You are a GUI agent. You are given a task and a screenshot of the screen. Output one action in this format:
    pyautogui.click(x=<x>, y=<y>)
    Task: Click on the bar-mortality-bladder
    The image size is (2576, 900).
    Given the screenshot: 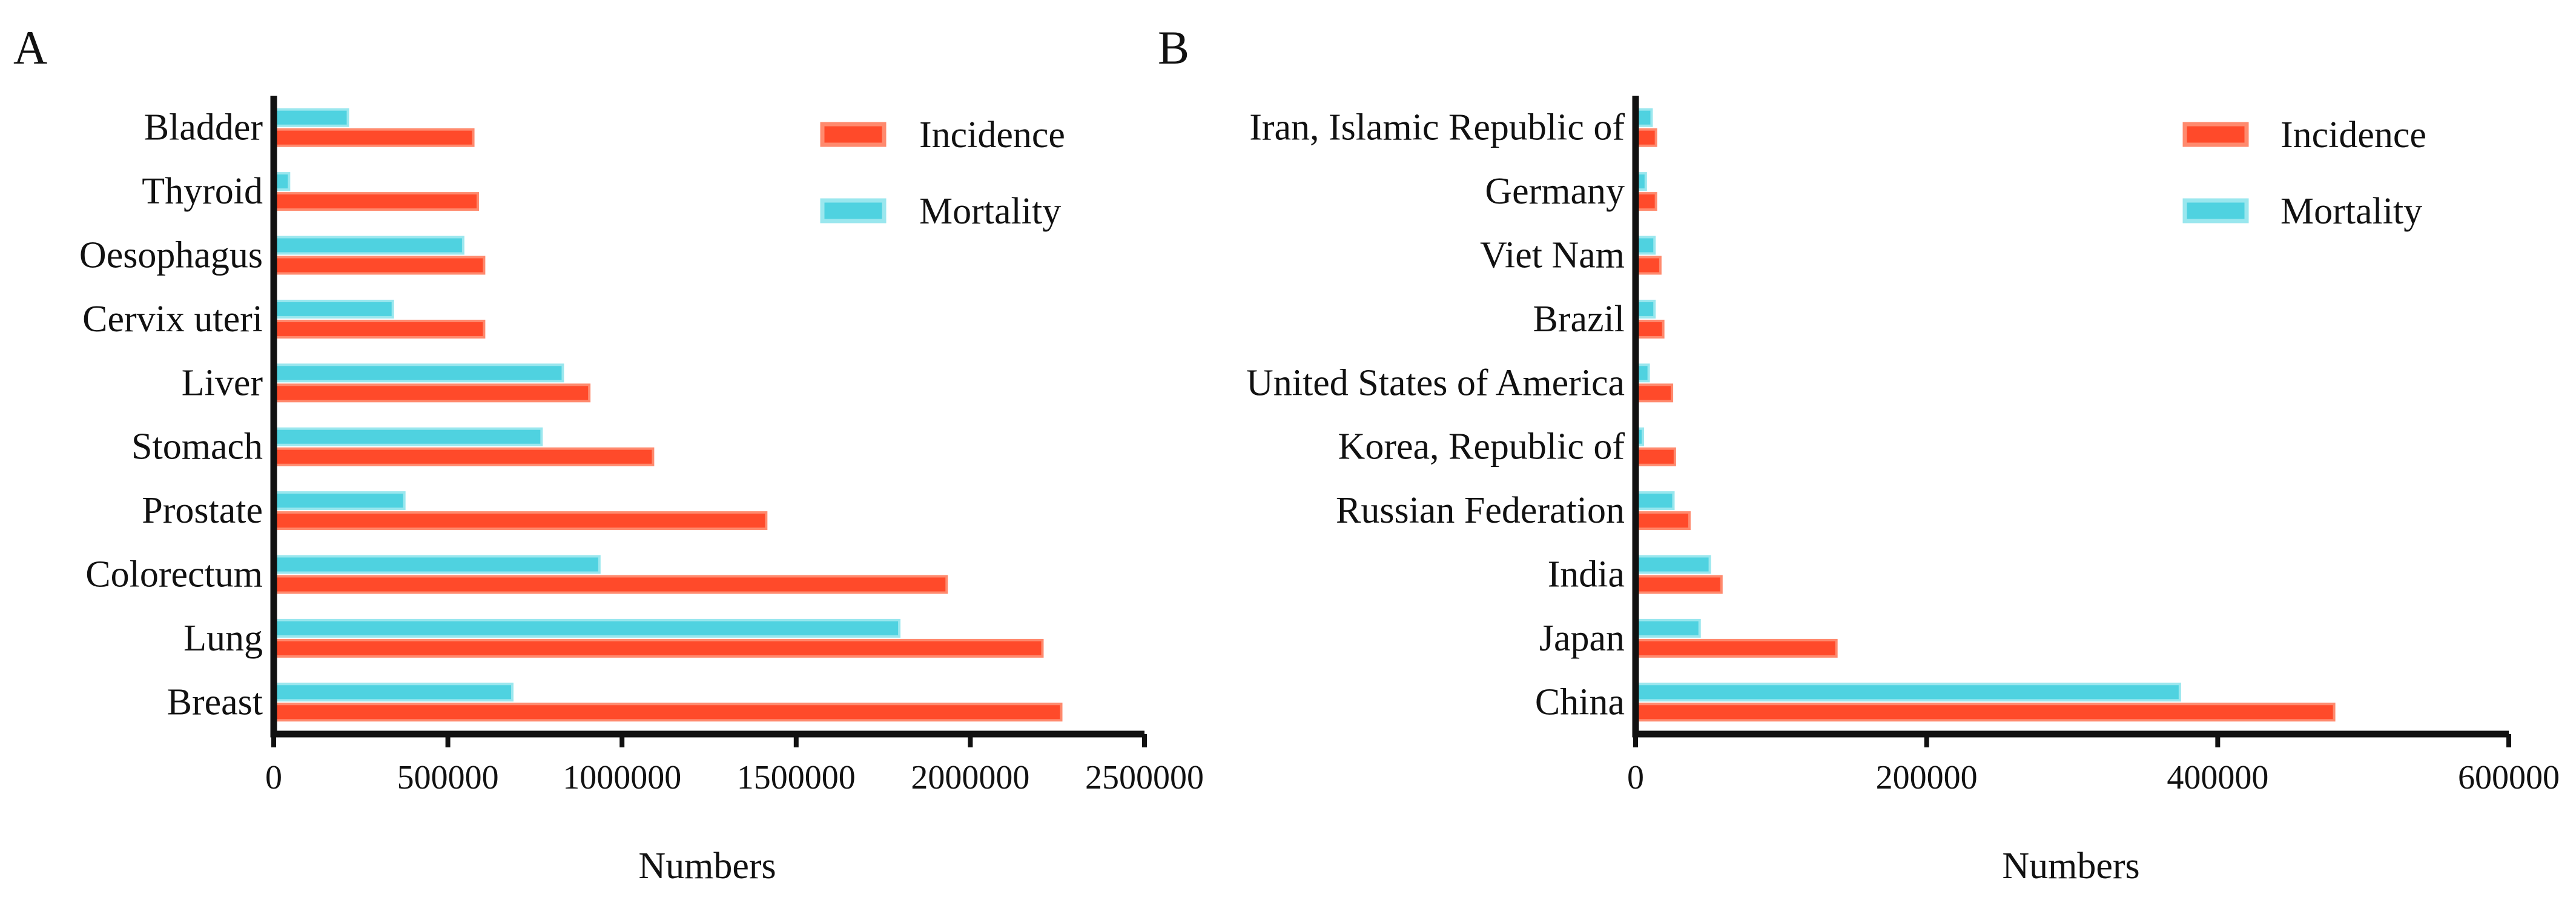 What is the action you would take?
    pyautogui.click(x=310, y=118)
    